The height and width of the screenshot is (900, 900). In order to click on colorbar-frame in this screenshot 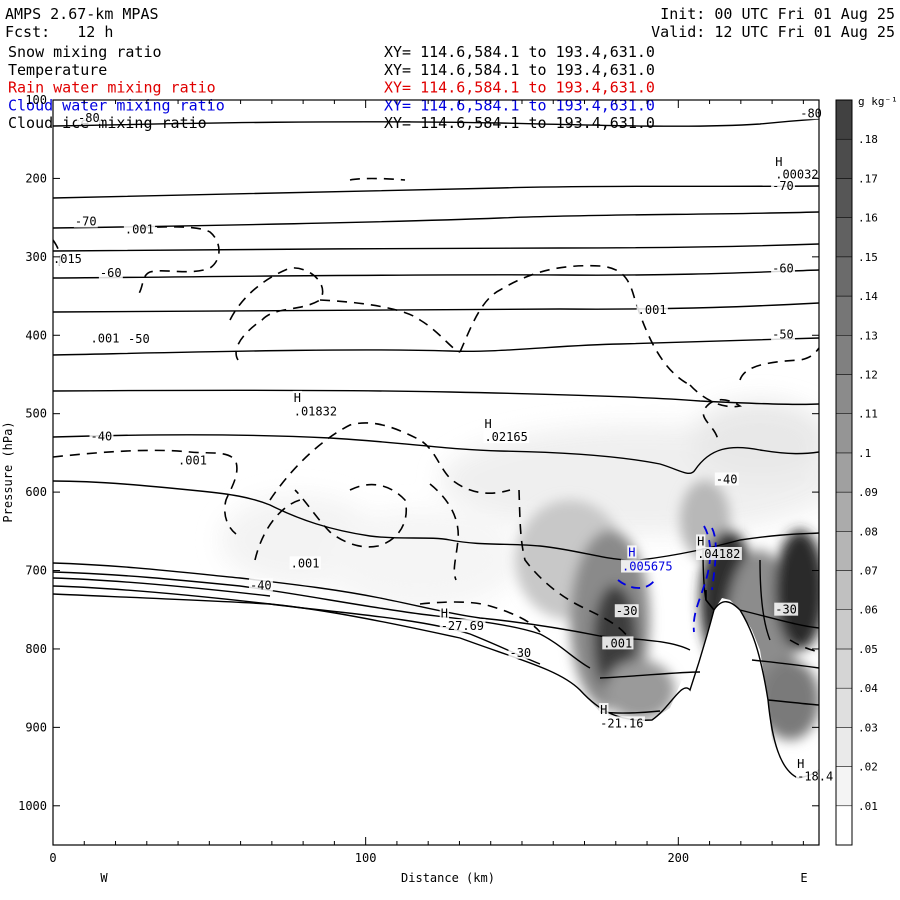, I will do `click(844, 472)`.